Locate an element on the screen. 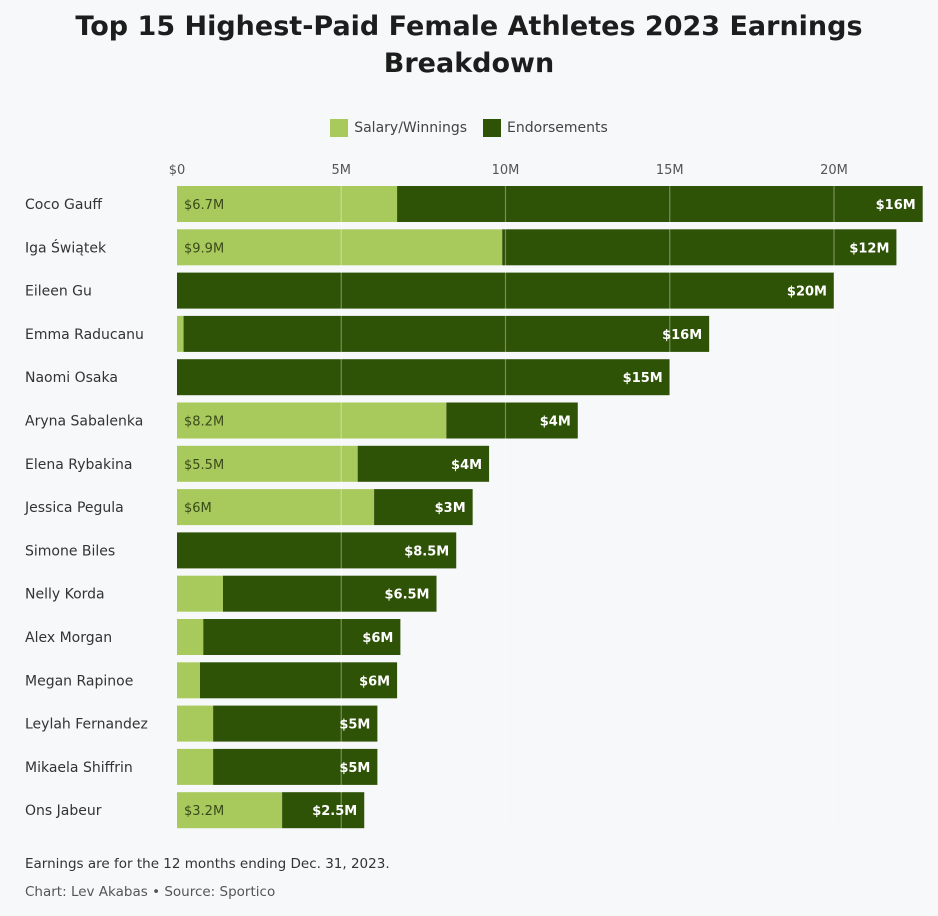 The width and height of the screenshot is (938, 916). endorsement-value-label: $2.5M is located at coordinates (334, 811).